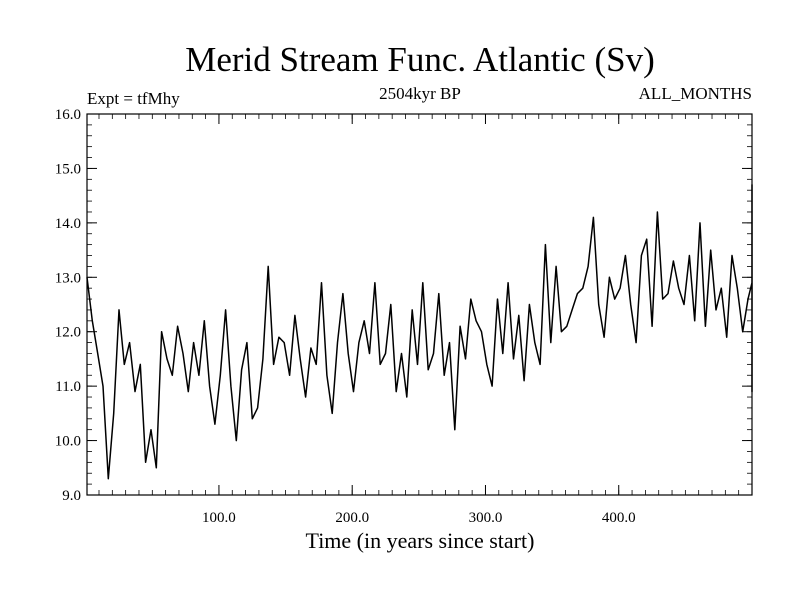  What do you see at coordinates (68, 278) in the screenshot?
I see `y-tick-label: 13.0` at bounding box center [68, 278].